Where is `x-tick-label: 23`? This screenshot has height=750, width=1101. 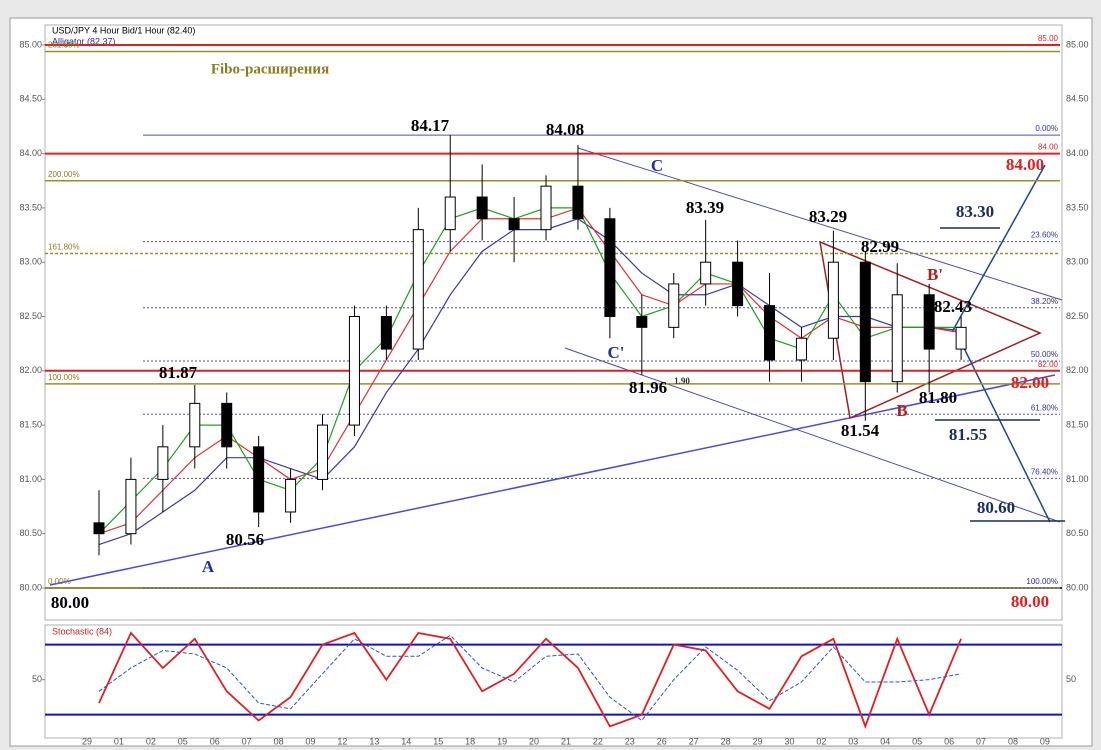
x-tick-label: 23 is located at coordinates (630, 741).